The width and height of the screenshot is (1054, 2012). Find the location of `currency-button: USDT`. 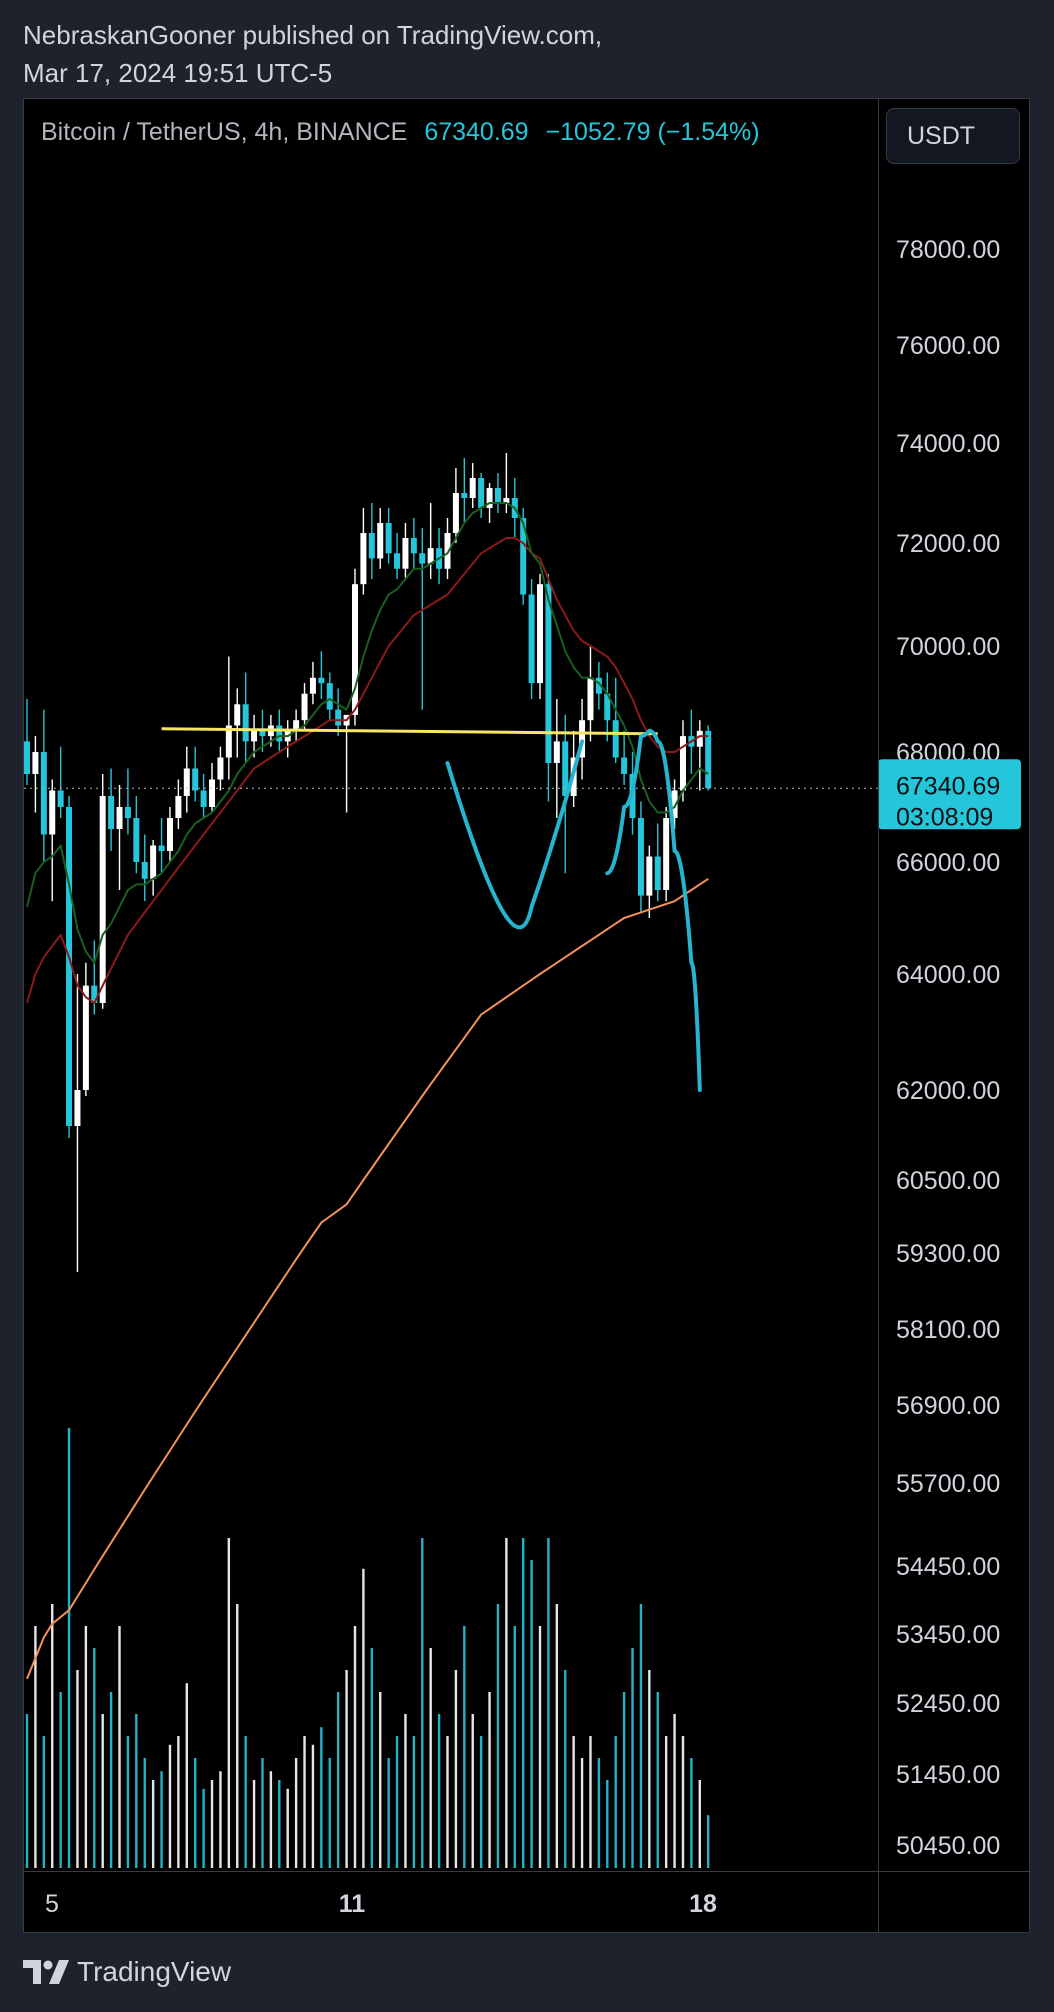

currency-button: USDT is located at coordinates (953, 136).